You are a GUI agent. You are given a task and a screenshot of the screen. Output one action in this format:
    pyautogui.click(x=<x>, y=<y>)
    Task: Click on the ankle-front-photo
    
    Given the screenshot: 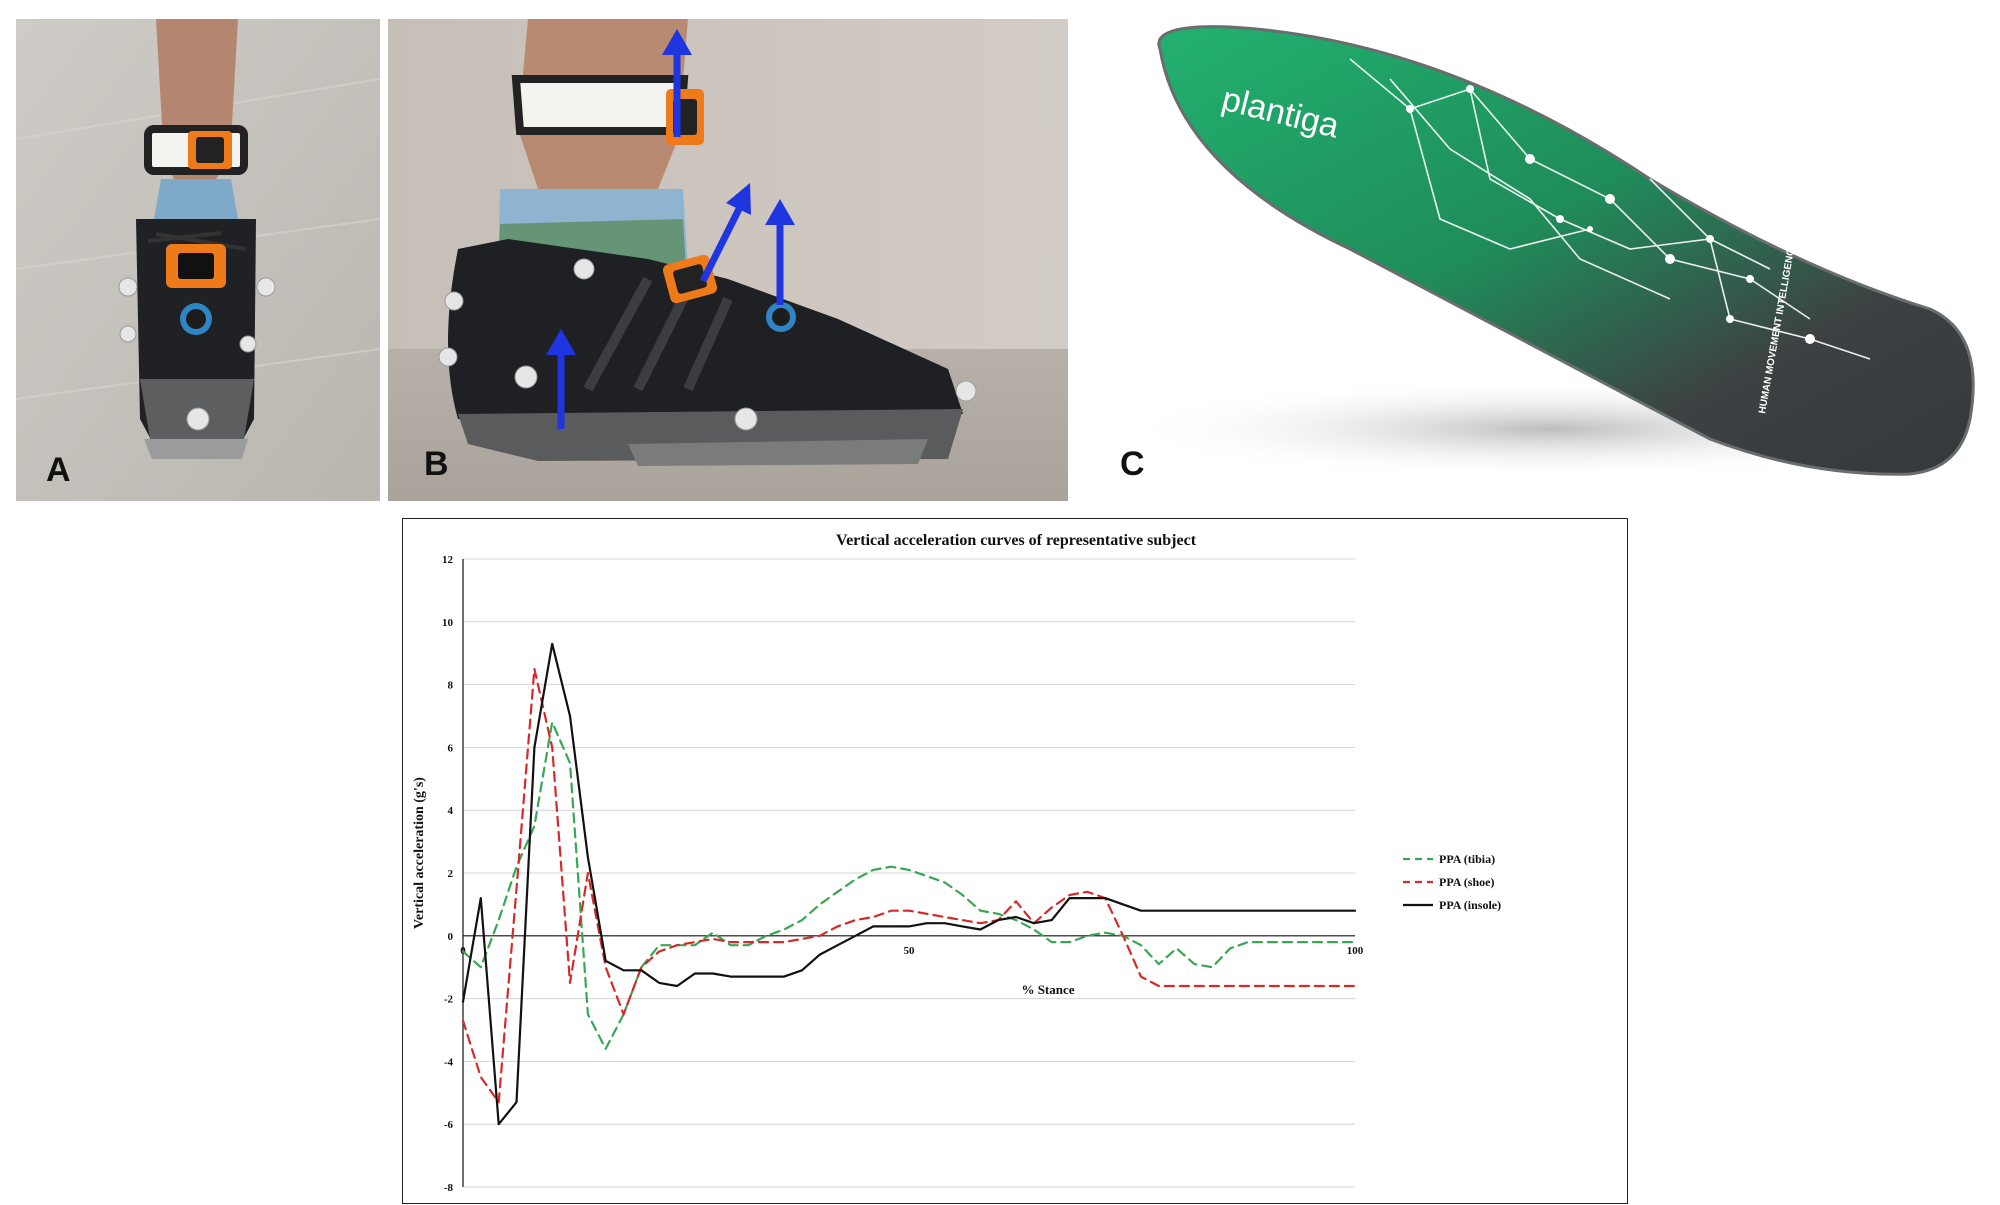 What is the action you would take?
    pyautogui.click(x=198, y=260)
    